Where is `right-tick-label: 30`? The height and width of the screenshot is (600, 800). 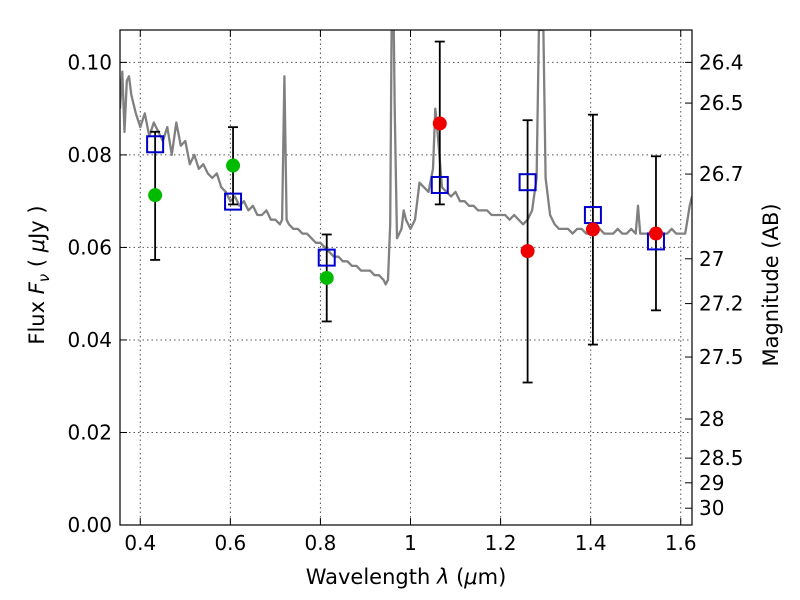
right-tick-label: 30 is located at coordinates (711, 508).